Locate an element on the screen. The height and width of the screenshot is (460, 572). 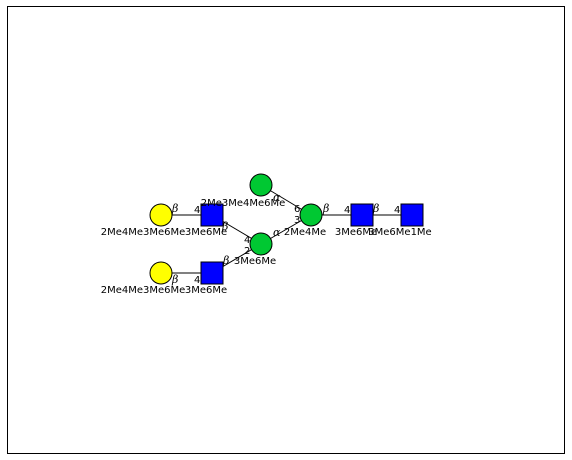
anomer-gal-top: β is located at coordinates (174, 208).